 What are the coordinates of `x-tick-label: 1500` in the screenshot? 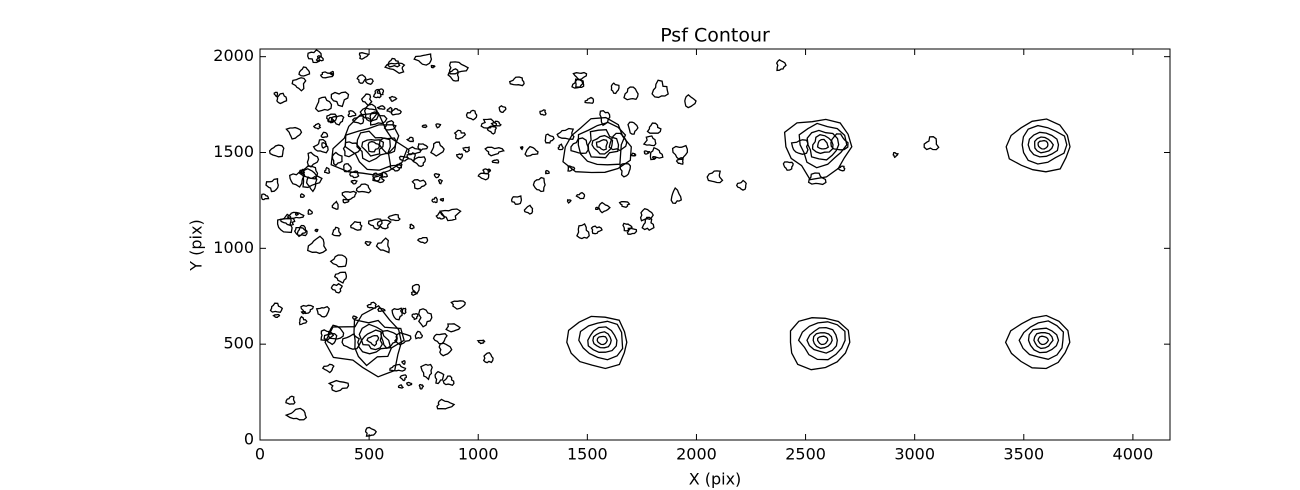 It's located at (587, 454).